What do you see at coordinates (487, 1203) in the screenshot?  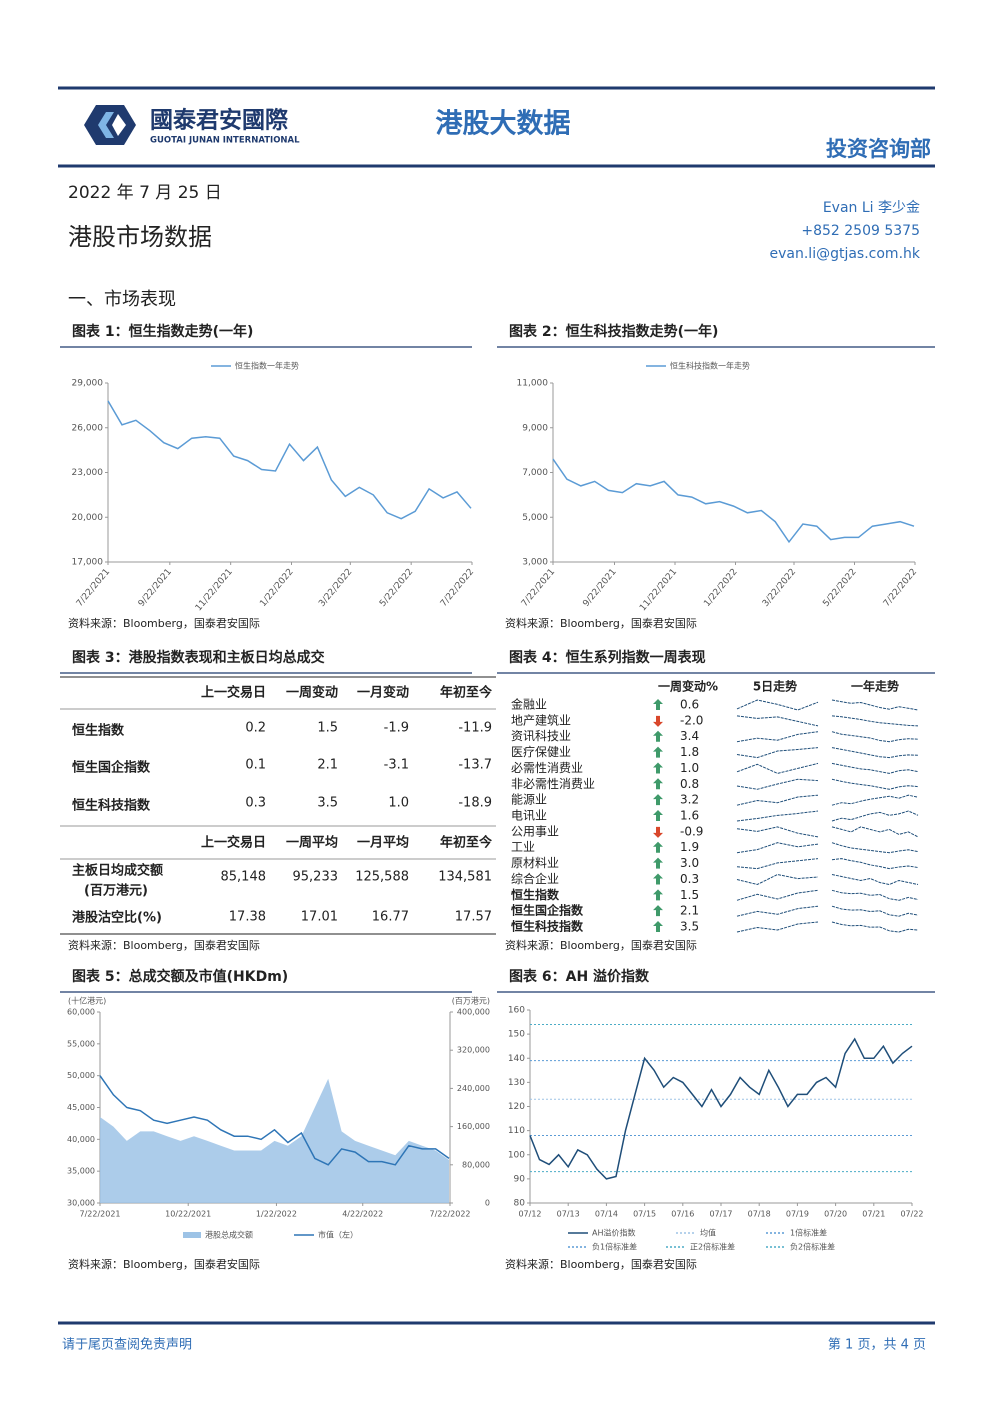 I see `y2-tick-label: 0` at bounding box center [487, 1203].